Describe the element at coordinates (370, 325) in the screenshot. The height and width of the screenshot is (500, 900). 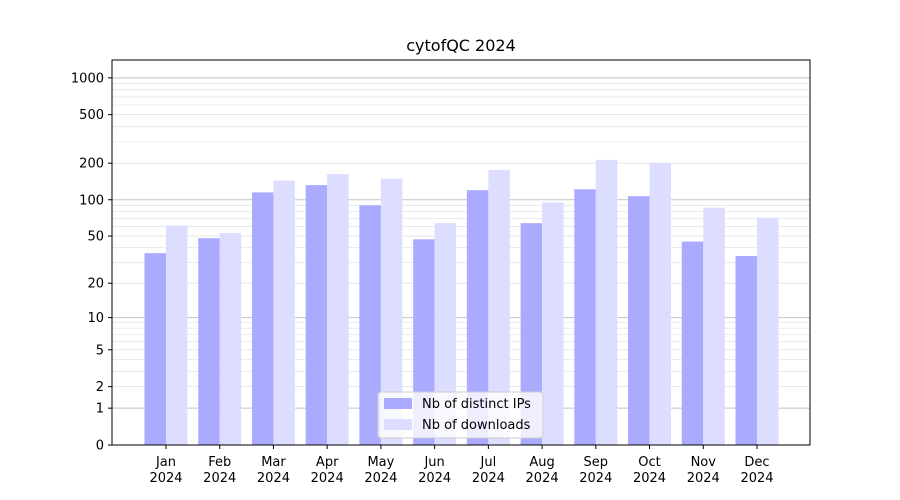
I see `bar-distinct-ips-may` at that location.